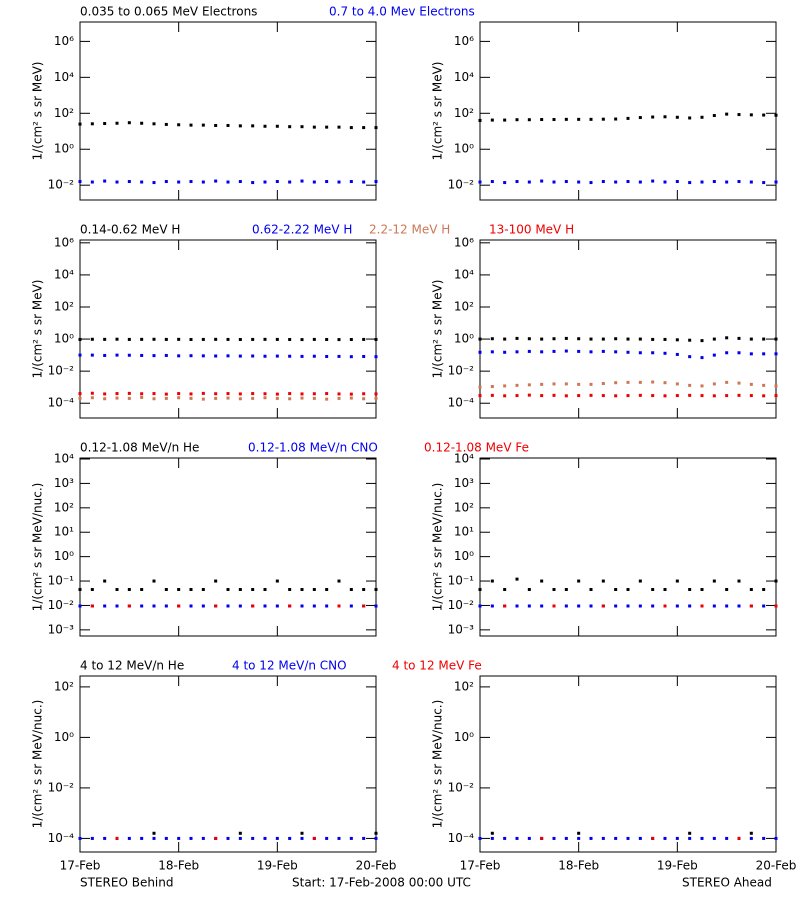 This screenshot has width=800, height=900. Describe the element at coordinates (464, 507) in the screenshot. I see `y-tick-label: 10²` at that location.